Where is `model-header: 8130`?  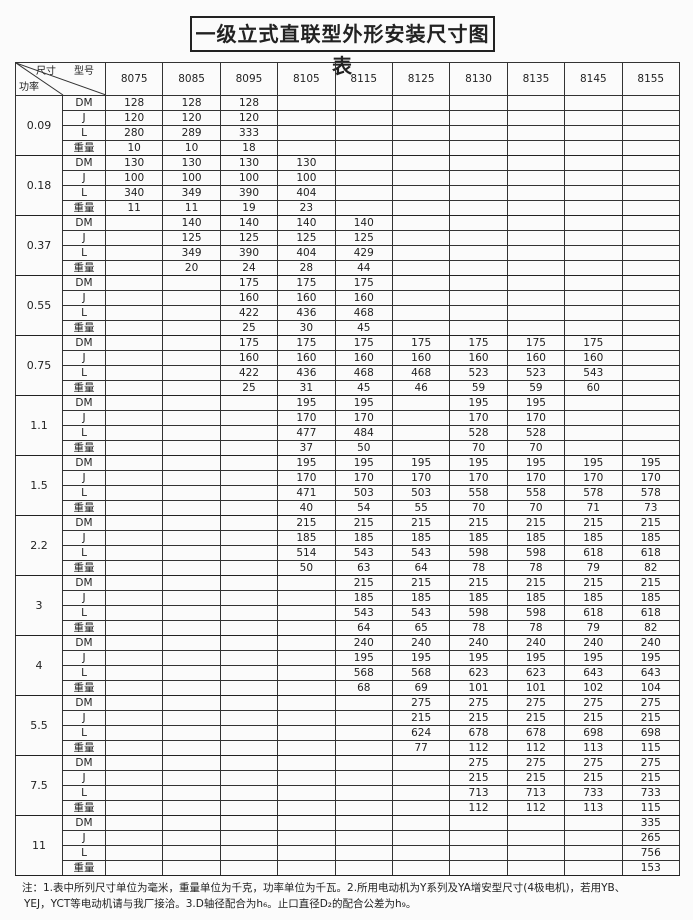 model-header: 8130 is located at coordinates (478, 79).